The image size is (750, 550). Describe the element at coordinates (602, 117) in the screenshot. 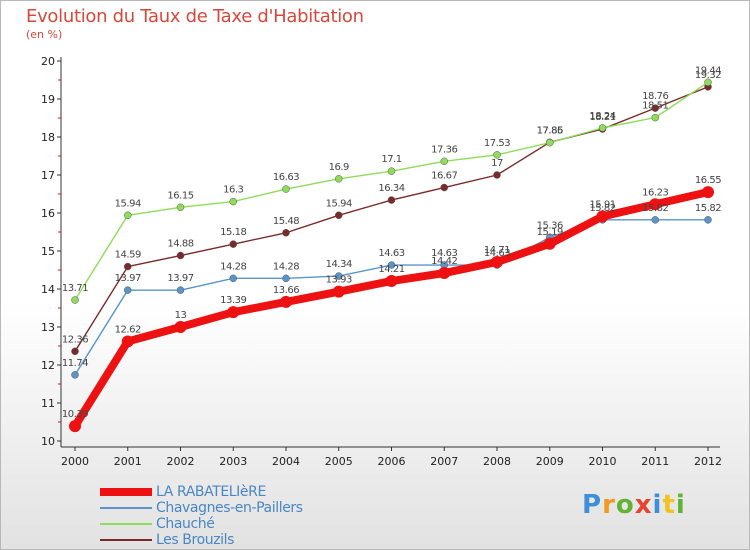

I see `data-label: 18.21` at that location.